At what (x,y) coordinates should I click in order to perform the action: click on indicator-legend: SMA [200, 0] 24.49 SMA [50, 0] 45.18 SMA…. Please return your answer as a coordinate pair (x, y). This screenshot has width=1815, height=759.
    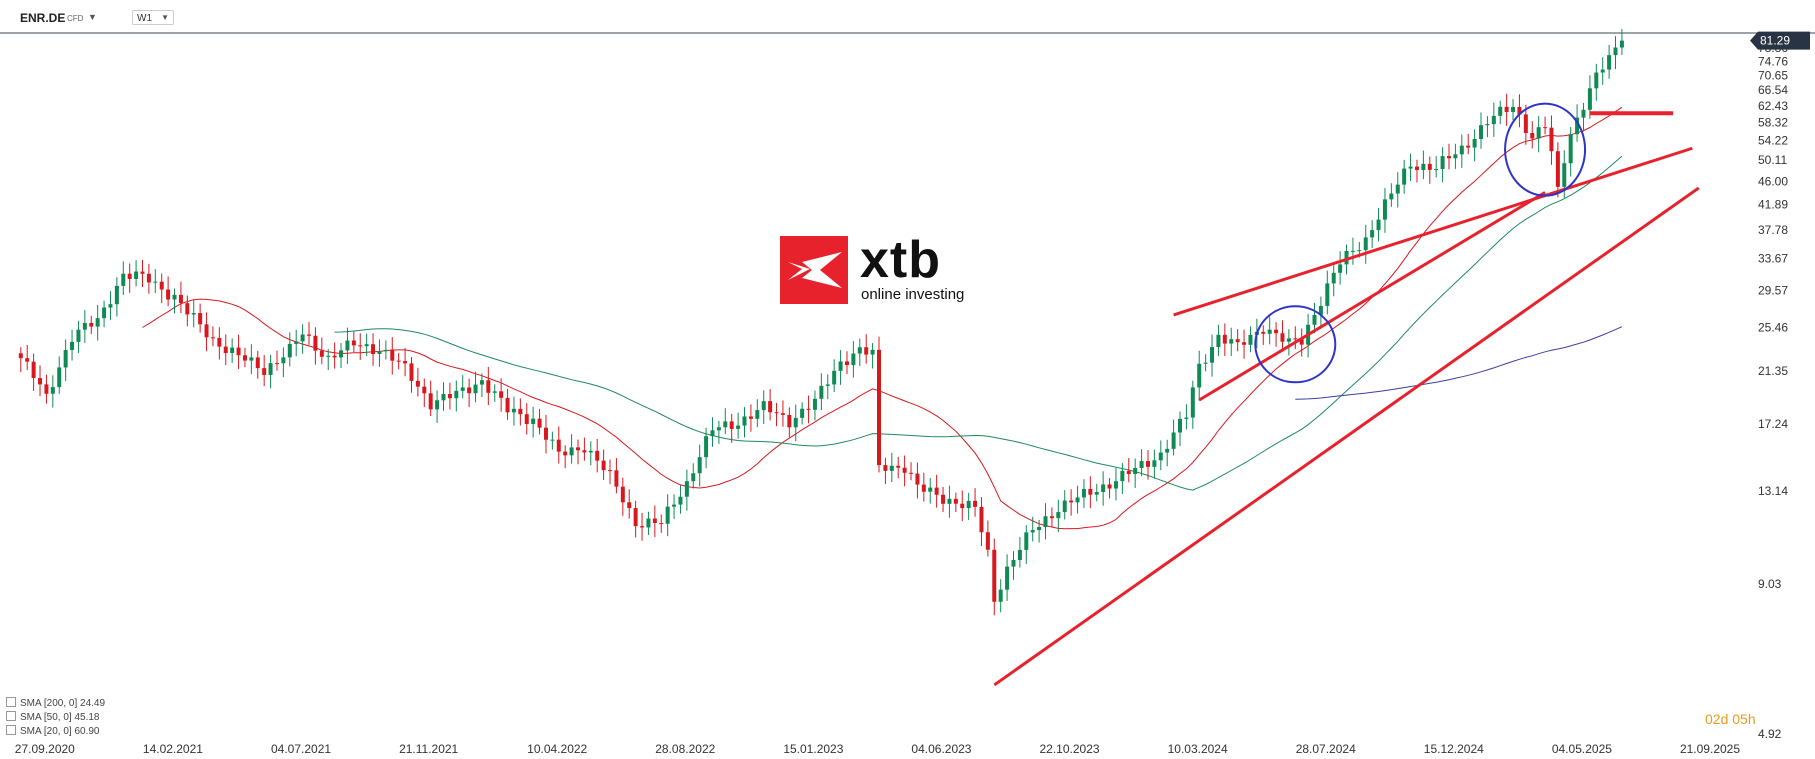
    Looking at the image, I should click on (55, 718).